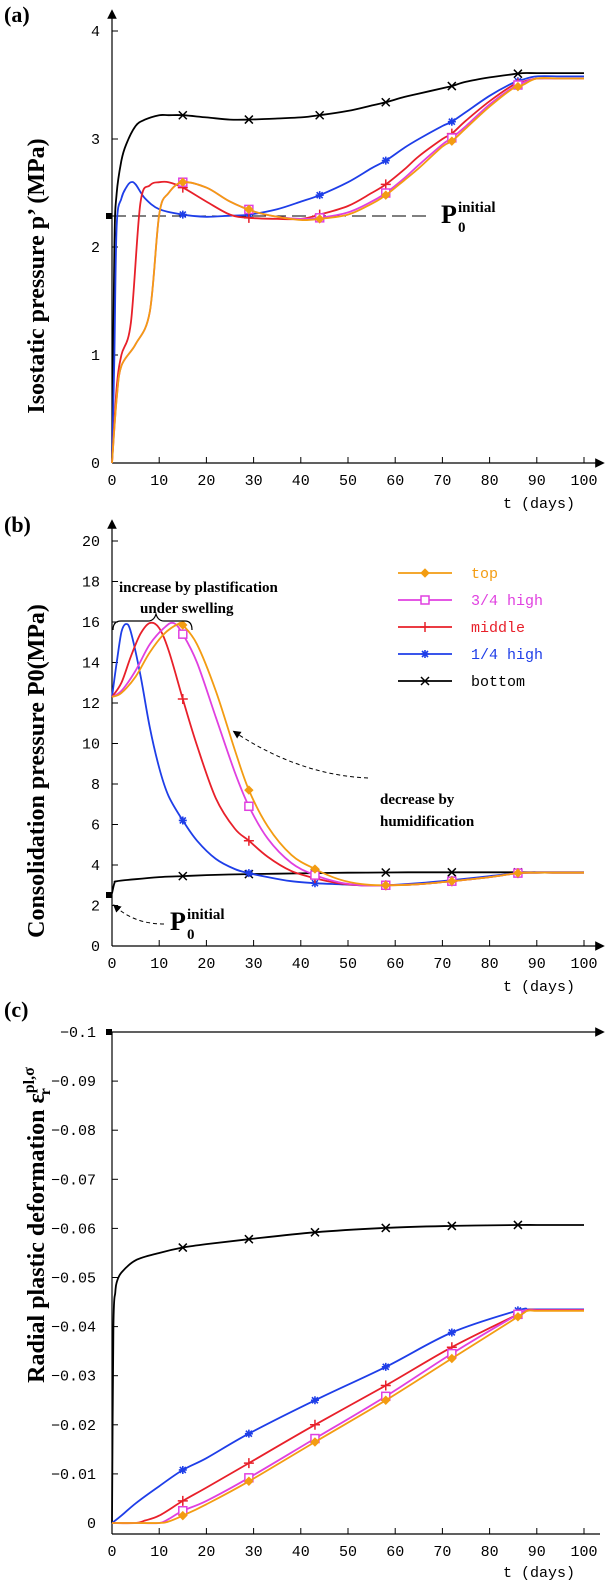  I want to click on legend-label-bottom: bottom, so click(498, 682).